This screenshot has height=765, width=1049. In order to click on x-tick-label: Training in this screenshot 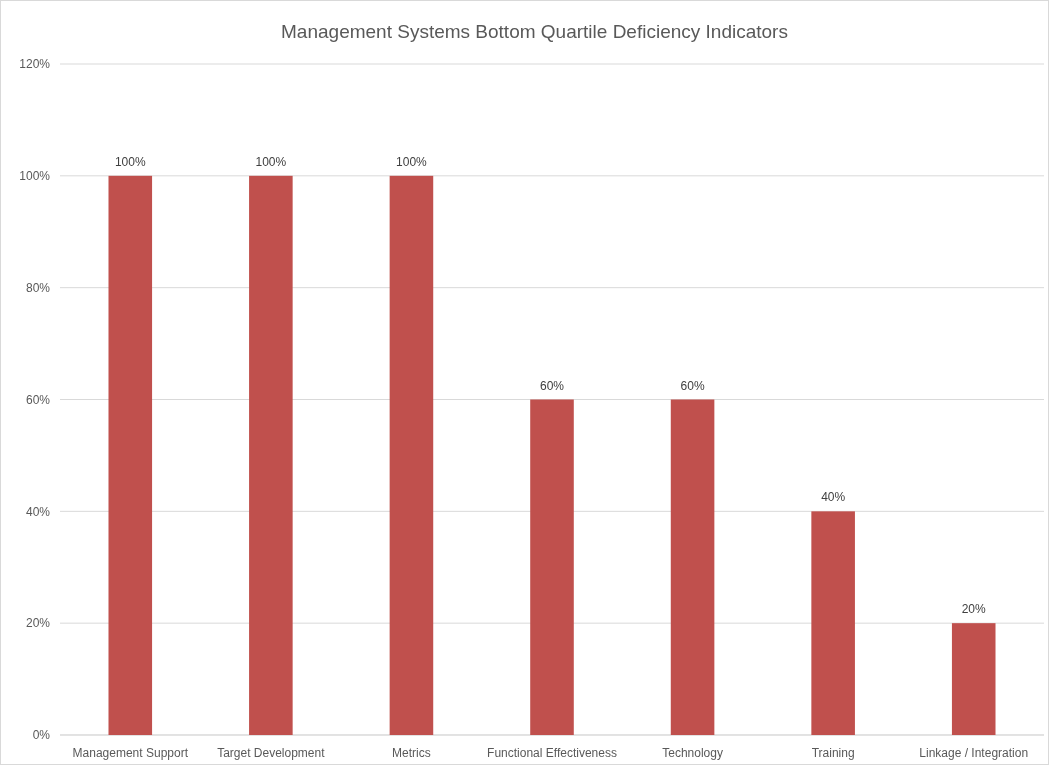, I will do `click(833, 753)`.